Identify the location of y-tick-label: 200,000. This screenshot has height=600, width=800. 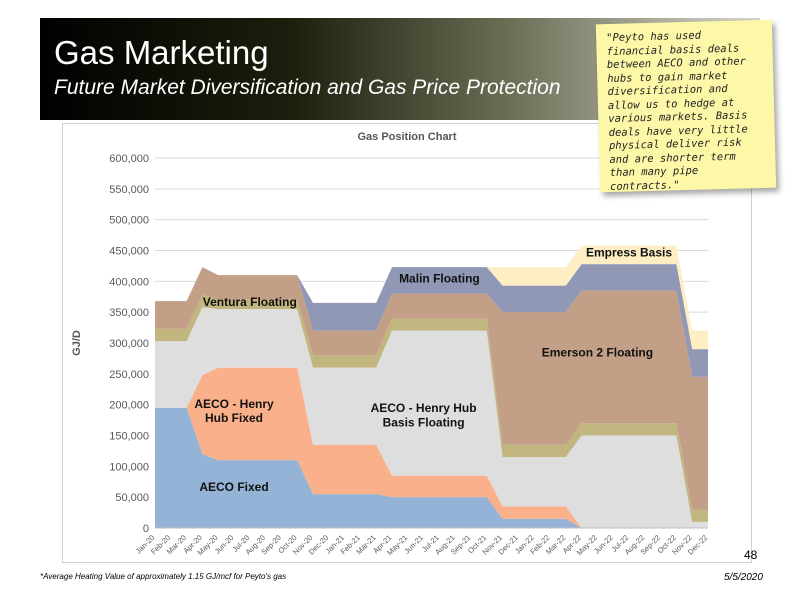
(129, 406).